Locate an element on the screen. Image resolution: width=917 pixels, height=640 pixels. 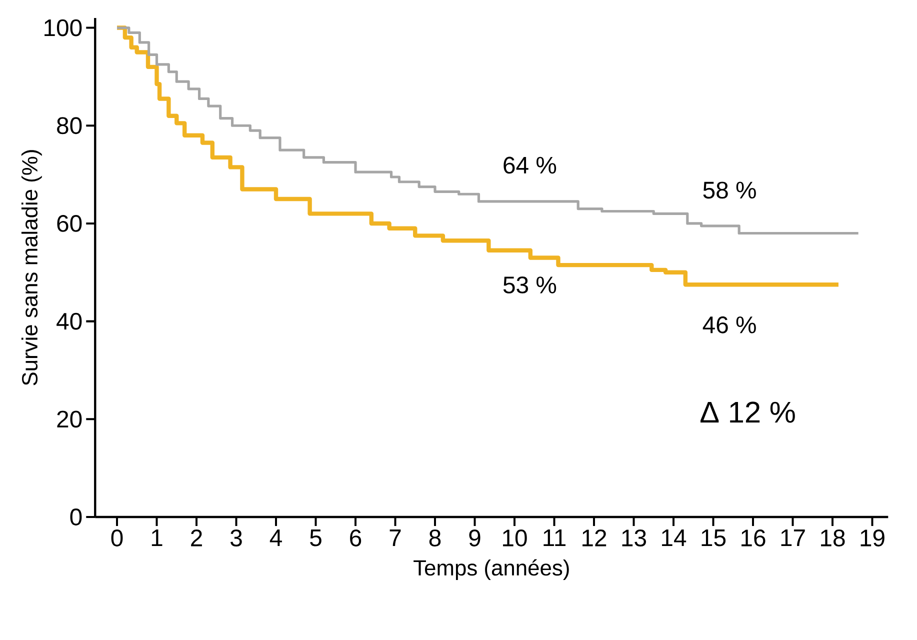
x-tick-label: 7 is located at coordinates (395, 538).